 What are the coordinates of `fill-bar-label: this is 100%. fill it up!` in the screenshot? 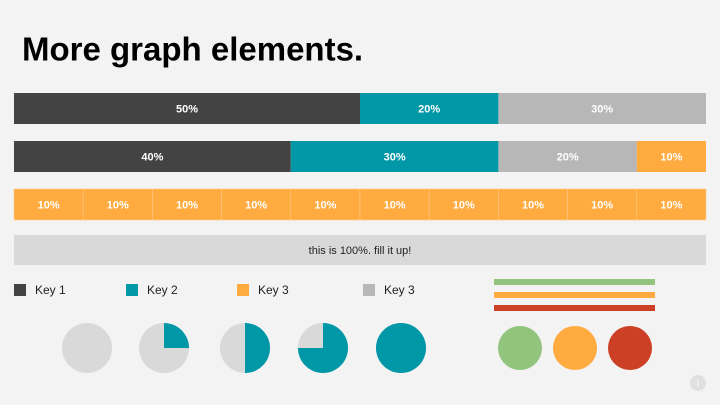 It's located at (360, 251).